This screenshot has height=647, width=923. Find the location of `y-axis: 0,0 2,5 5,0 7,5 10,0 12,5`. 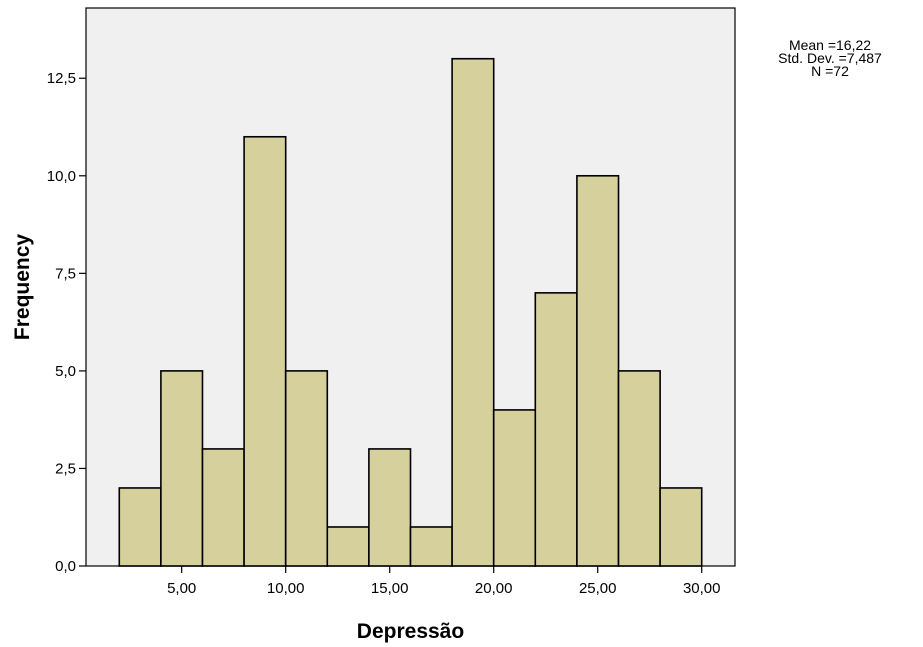

y-axis: 0,0 2,5 5,0 7,5 10,0 12,5 is located at coordinates (66, 322).